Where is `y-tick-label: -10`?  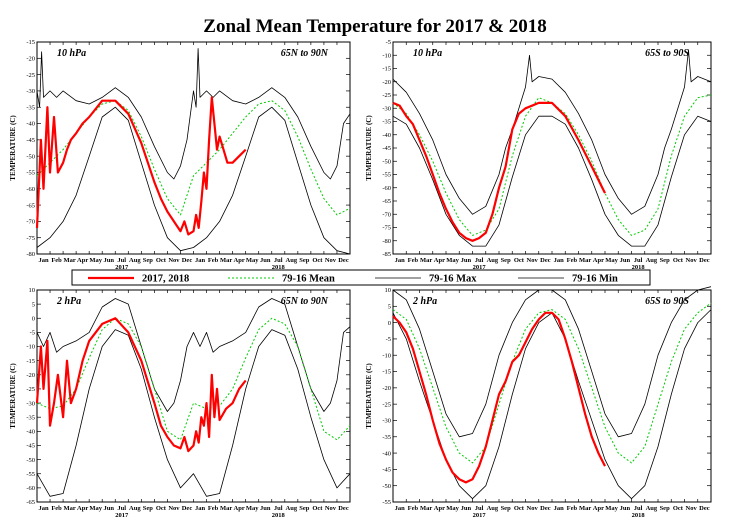
y-tick-label: -10 is located at coordinates (30, 347).